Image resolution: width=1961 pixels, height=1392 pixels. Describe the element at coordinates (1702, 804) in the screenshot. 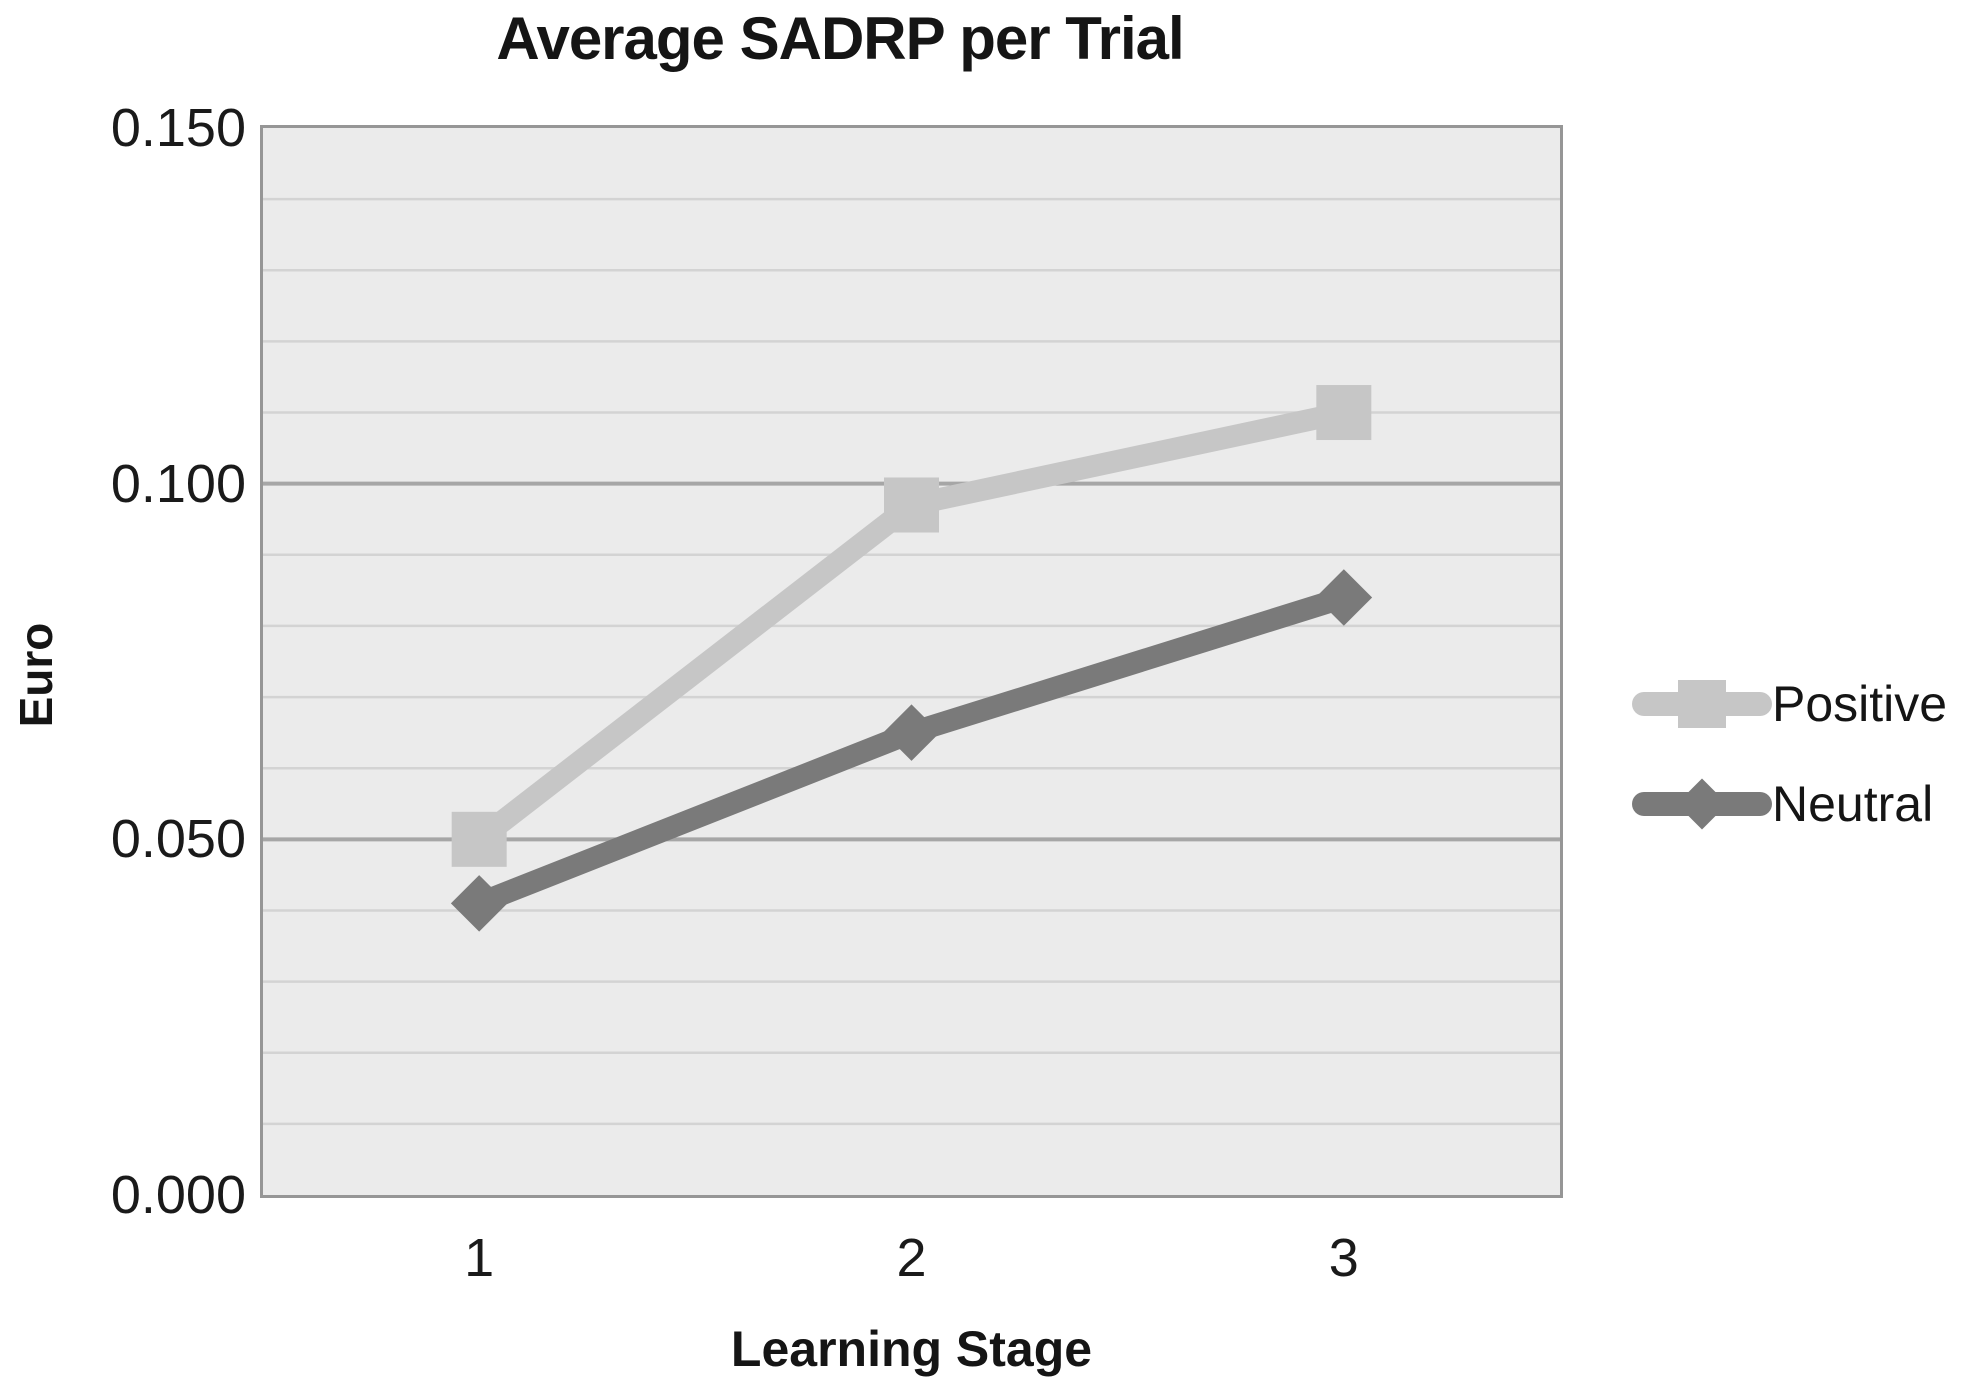

I see `legend-marker-diamond-icon` at that location.